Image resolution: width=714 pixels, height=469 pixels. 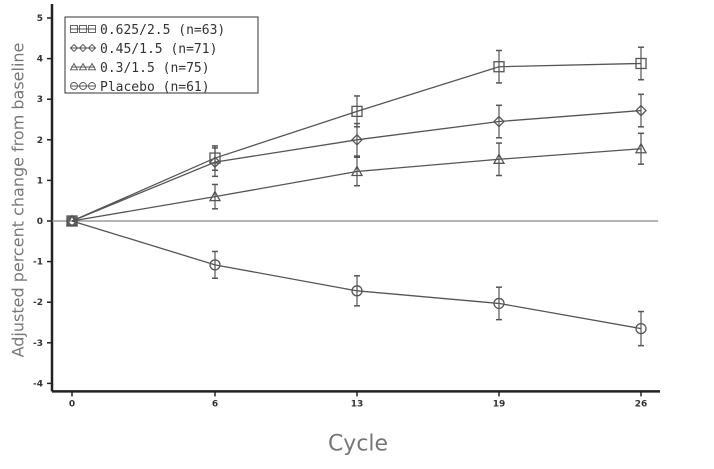 What do you see at coordinates (40, 222) in the screenshot?
I see `y-tick-label: 0` at bounding box center [40, 222].